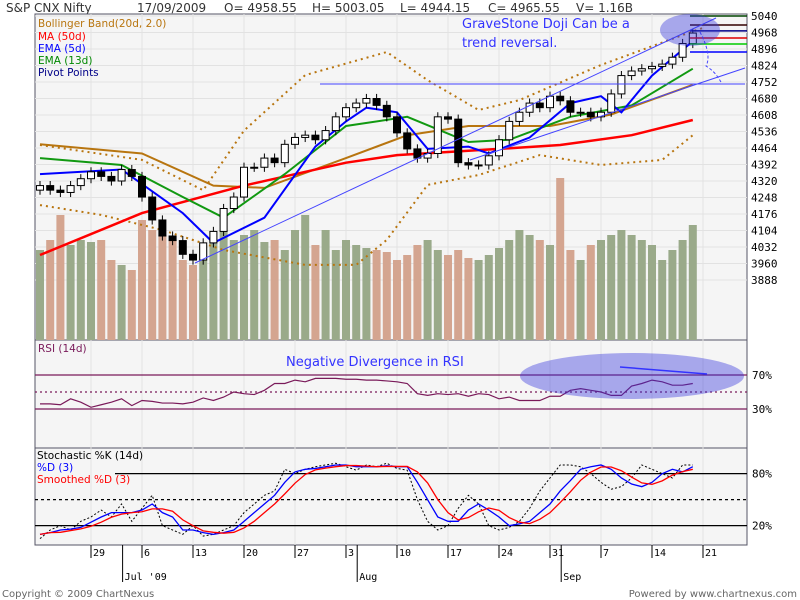 This screenshot has width=800, height=600. I want to click on x-tick-label: 24, so click(507, 553).